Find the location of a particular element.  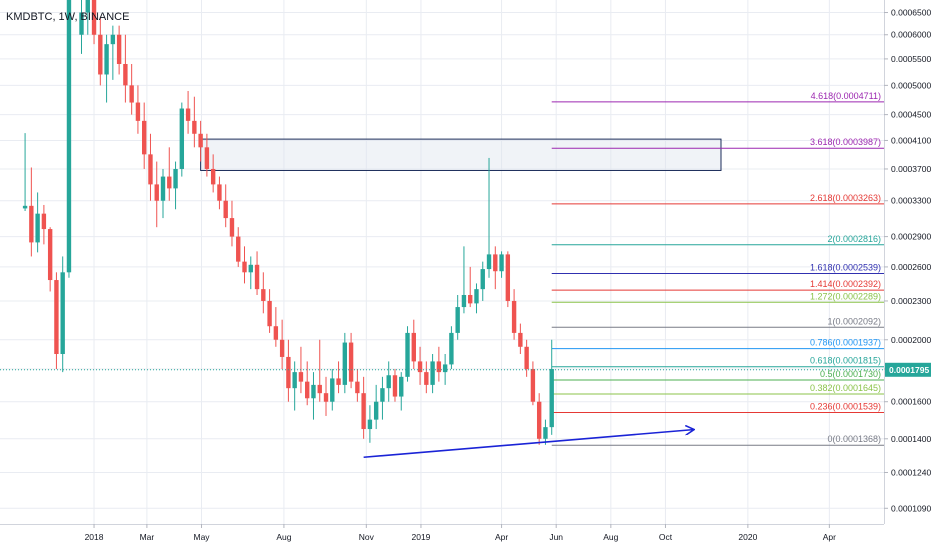

fib-level-1-414-label: 1.414(0.0002392) is located at coordinates (845, 284).